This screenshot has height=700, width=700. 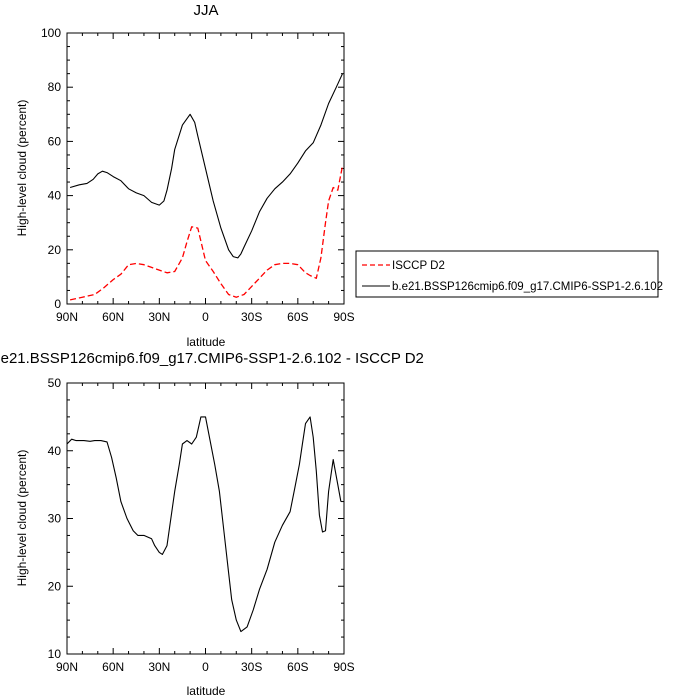 I want to click on y-tick-label: 100, so click(x=51, y=33).